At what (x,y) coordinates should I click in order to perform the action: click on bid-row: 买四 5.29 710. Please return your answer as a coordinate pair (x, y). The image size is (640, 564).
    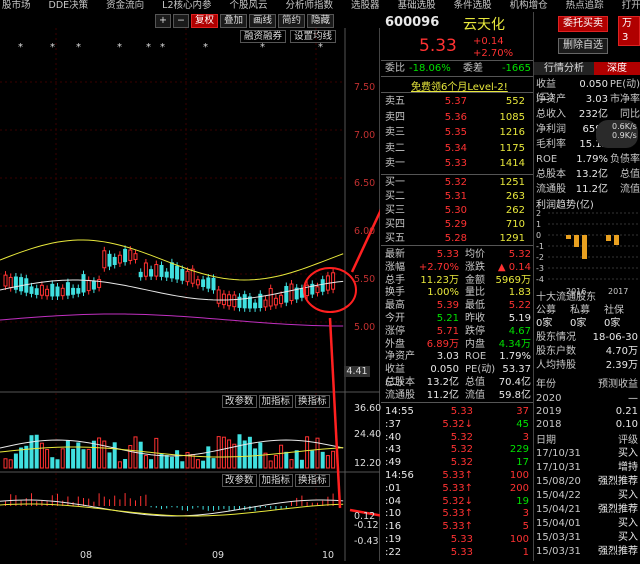
    Looking at the image, I should click on (458, 224).